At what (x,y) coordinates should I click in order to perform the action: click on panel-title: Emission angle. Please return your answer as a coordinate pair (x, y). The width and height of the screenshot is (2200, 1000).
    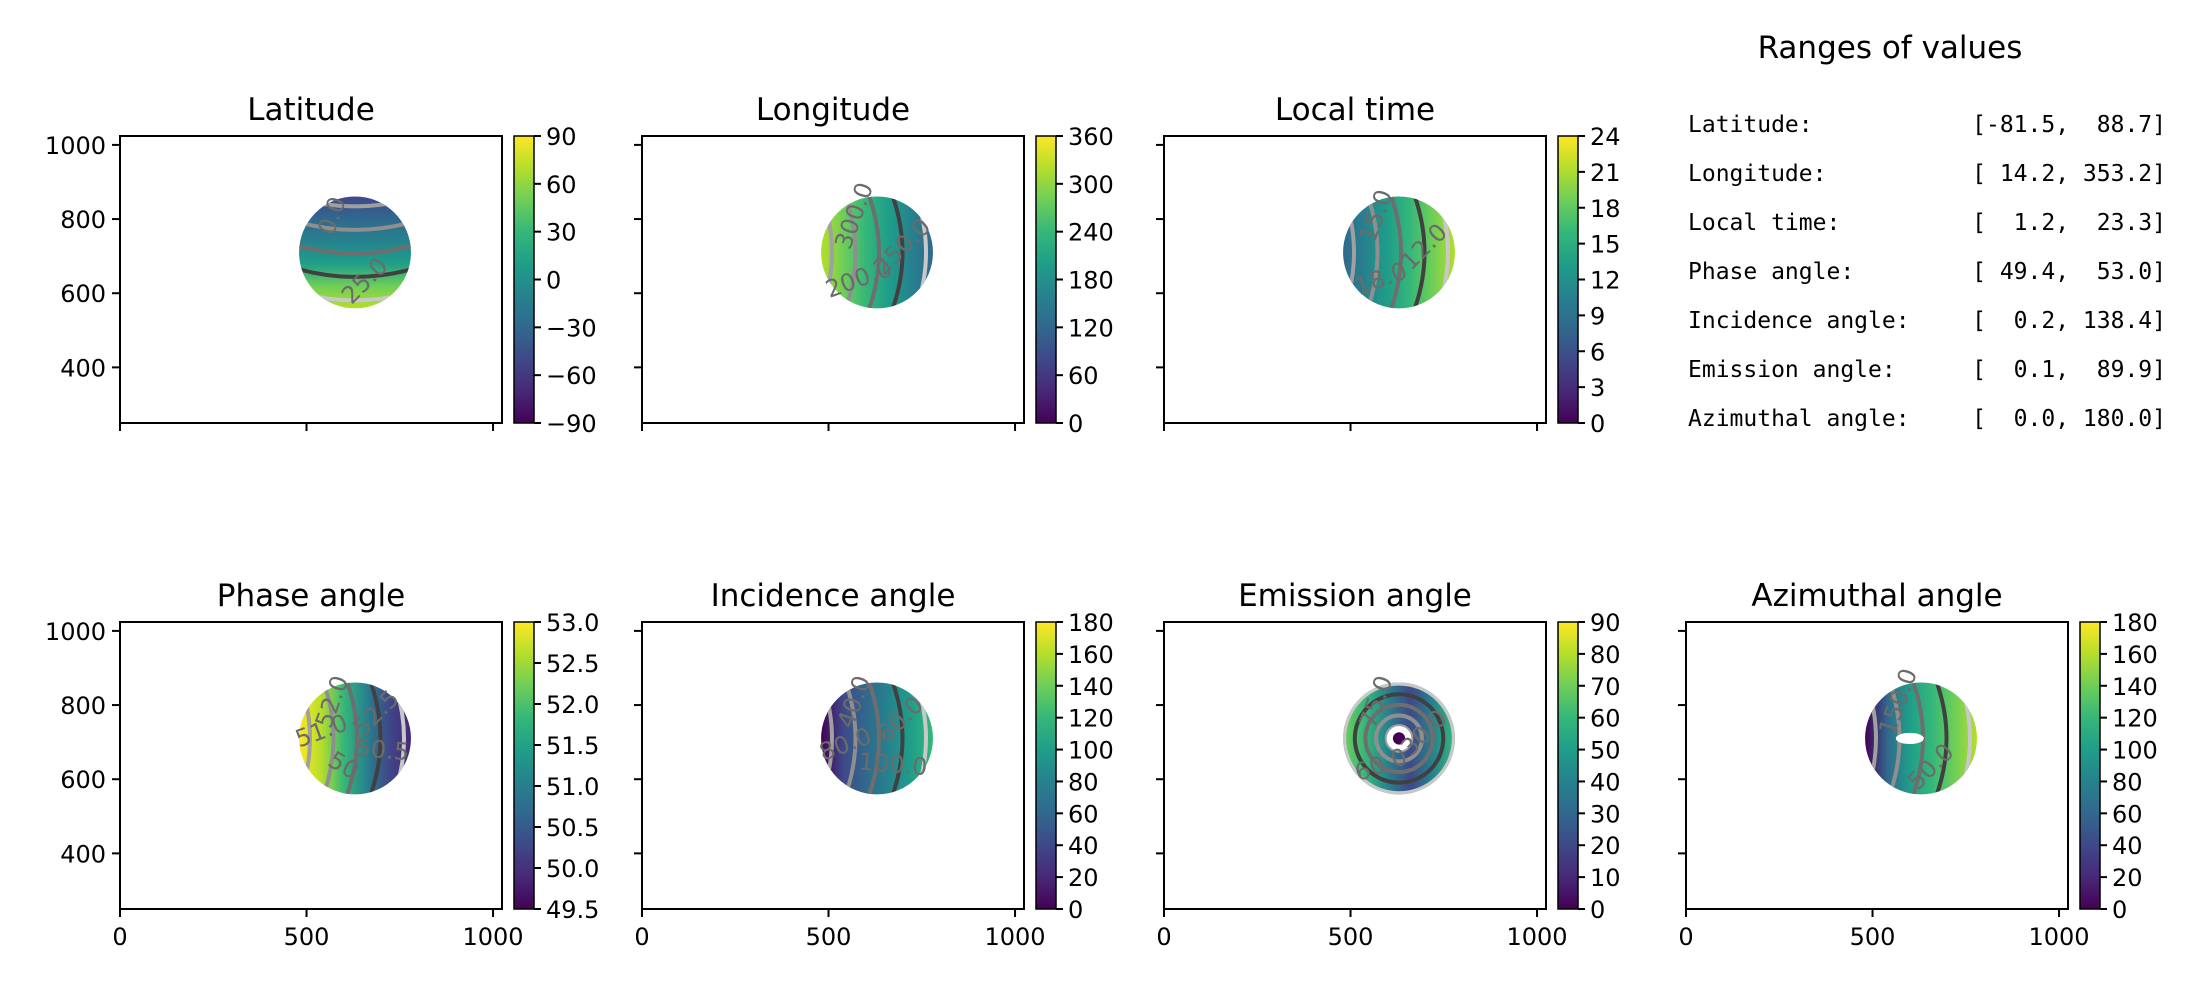
    Looking at the image, I should click on (1355, 596).